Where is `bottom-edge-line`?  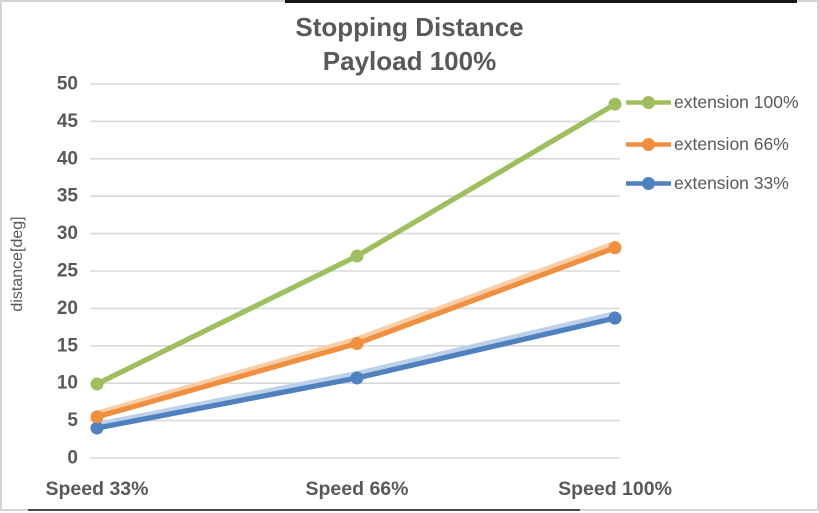
bottom-edge-line is located at coordinates (304, 510).